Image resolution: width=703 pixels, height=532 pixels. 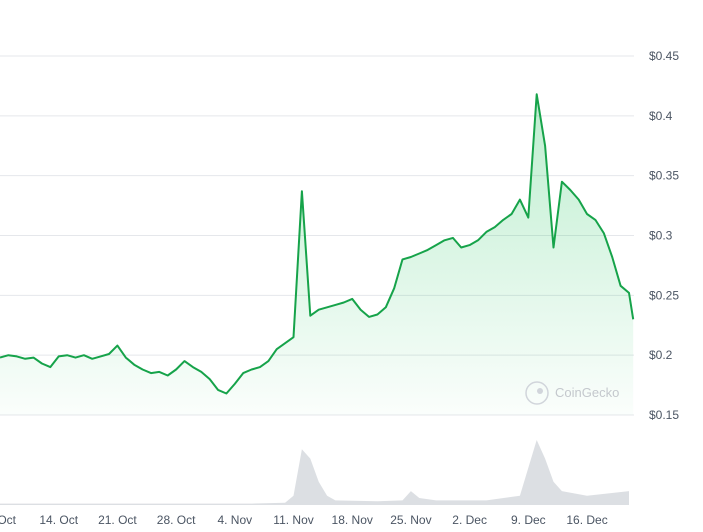 What do you see at coordinates (664, 415) in the screenshot?
I see `y-tick-label: $0.15` at bounding box center [664, 415].